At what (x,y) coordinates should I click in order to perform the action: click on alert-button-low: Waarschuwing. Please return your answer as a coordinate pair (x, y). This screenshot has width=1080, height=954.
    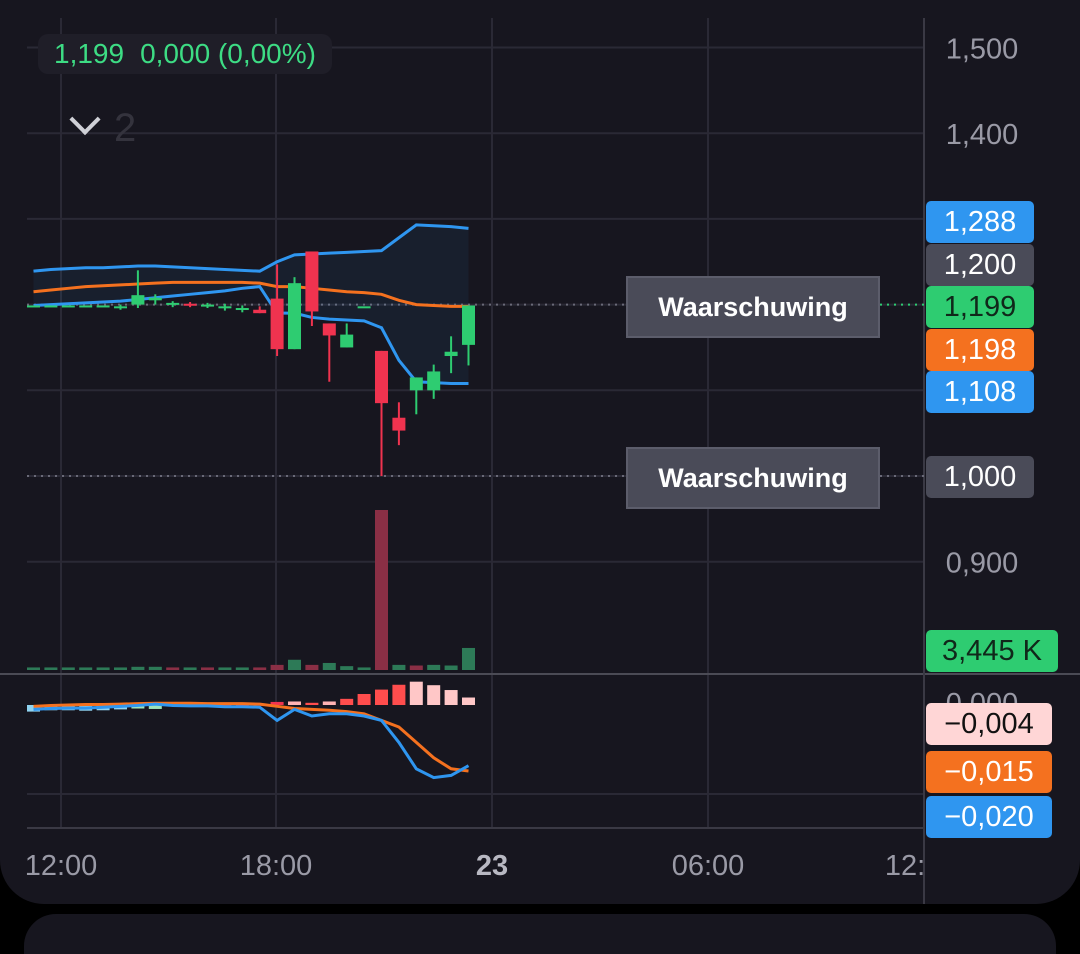
    Looking at the image, I should click on (753, 478).